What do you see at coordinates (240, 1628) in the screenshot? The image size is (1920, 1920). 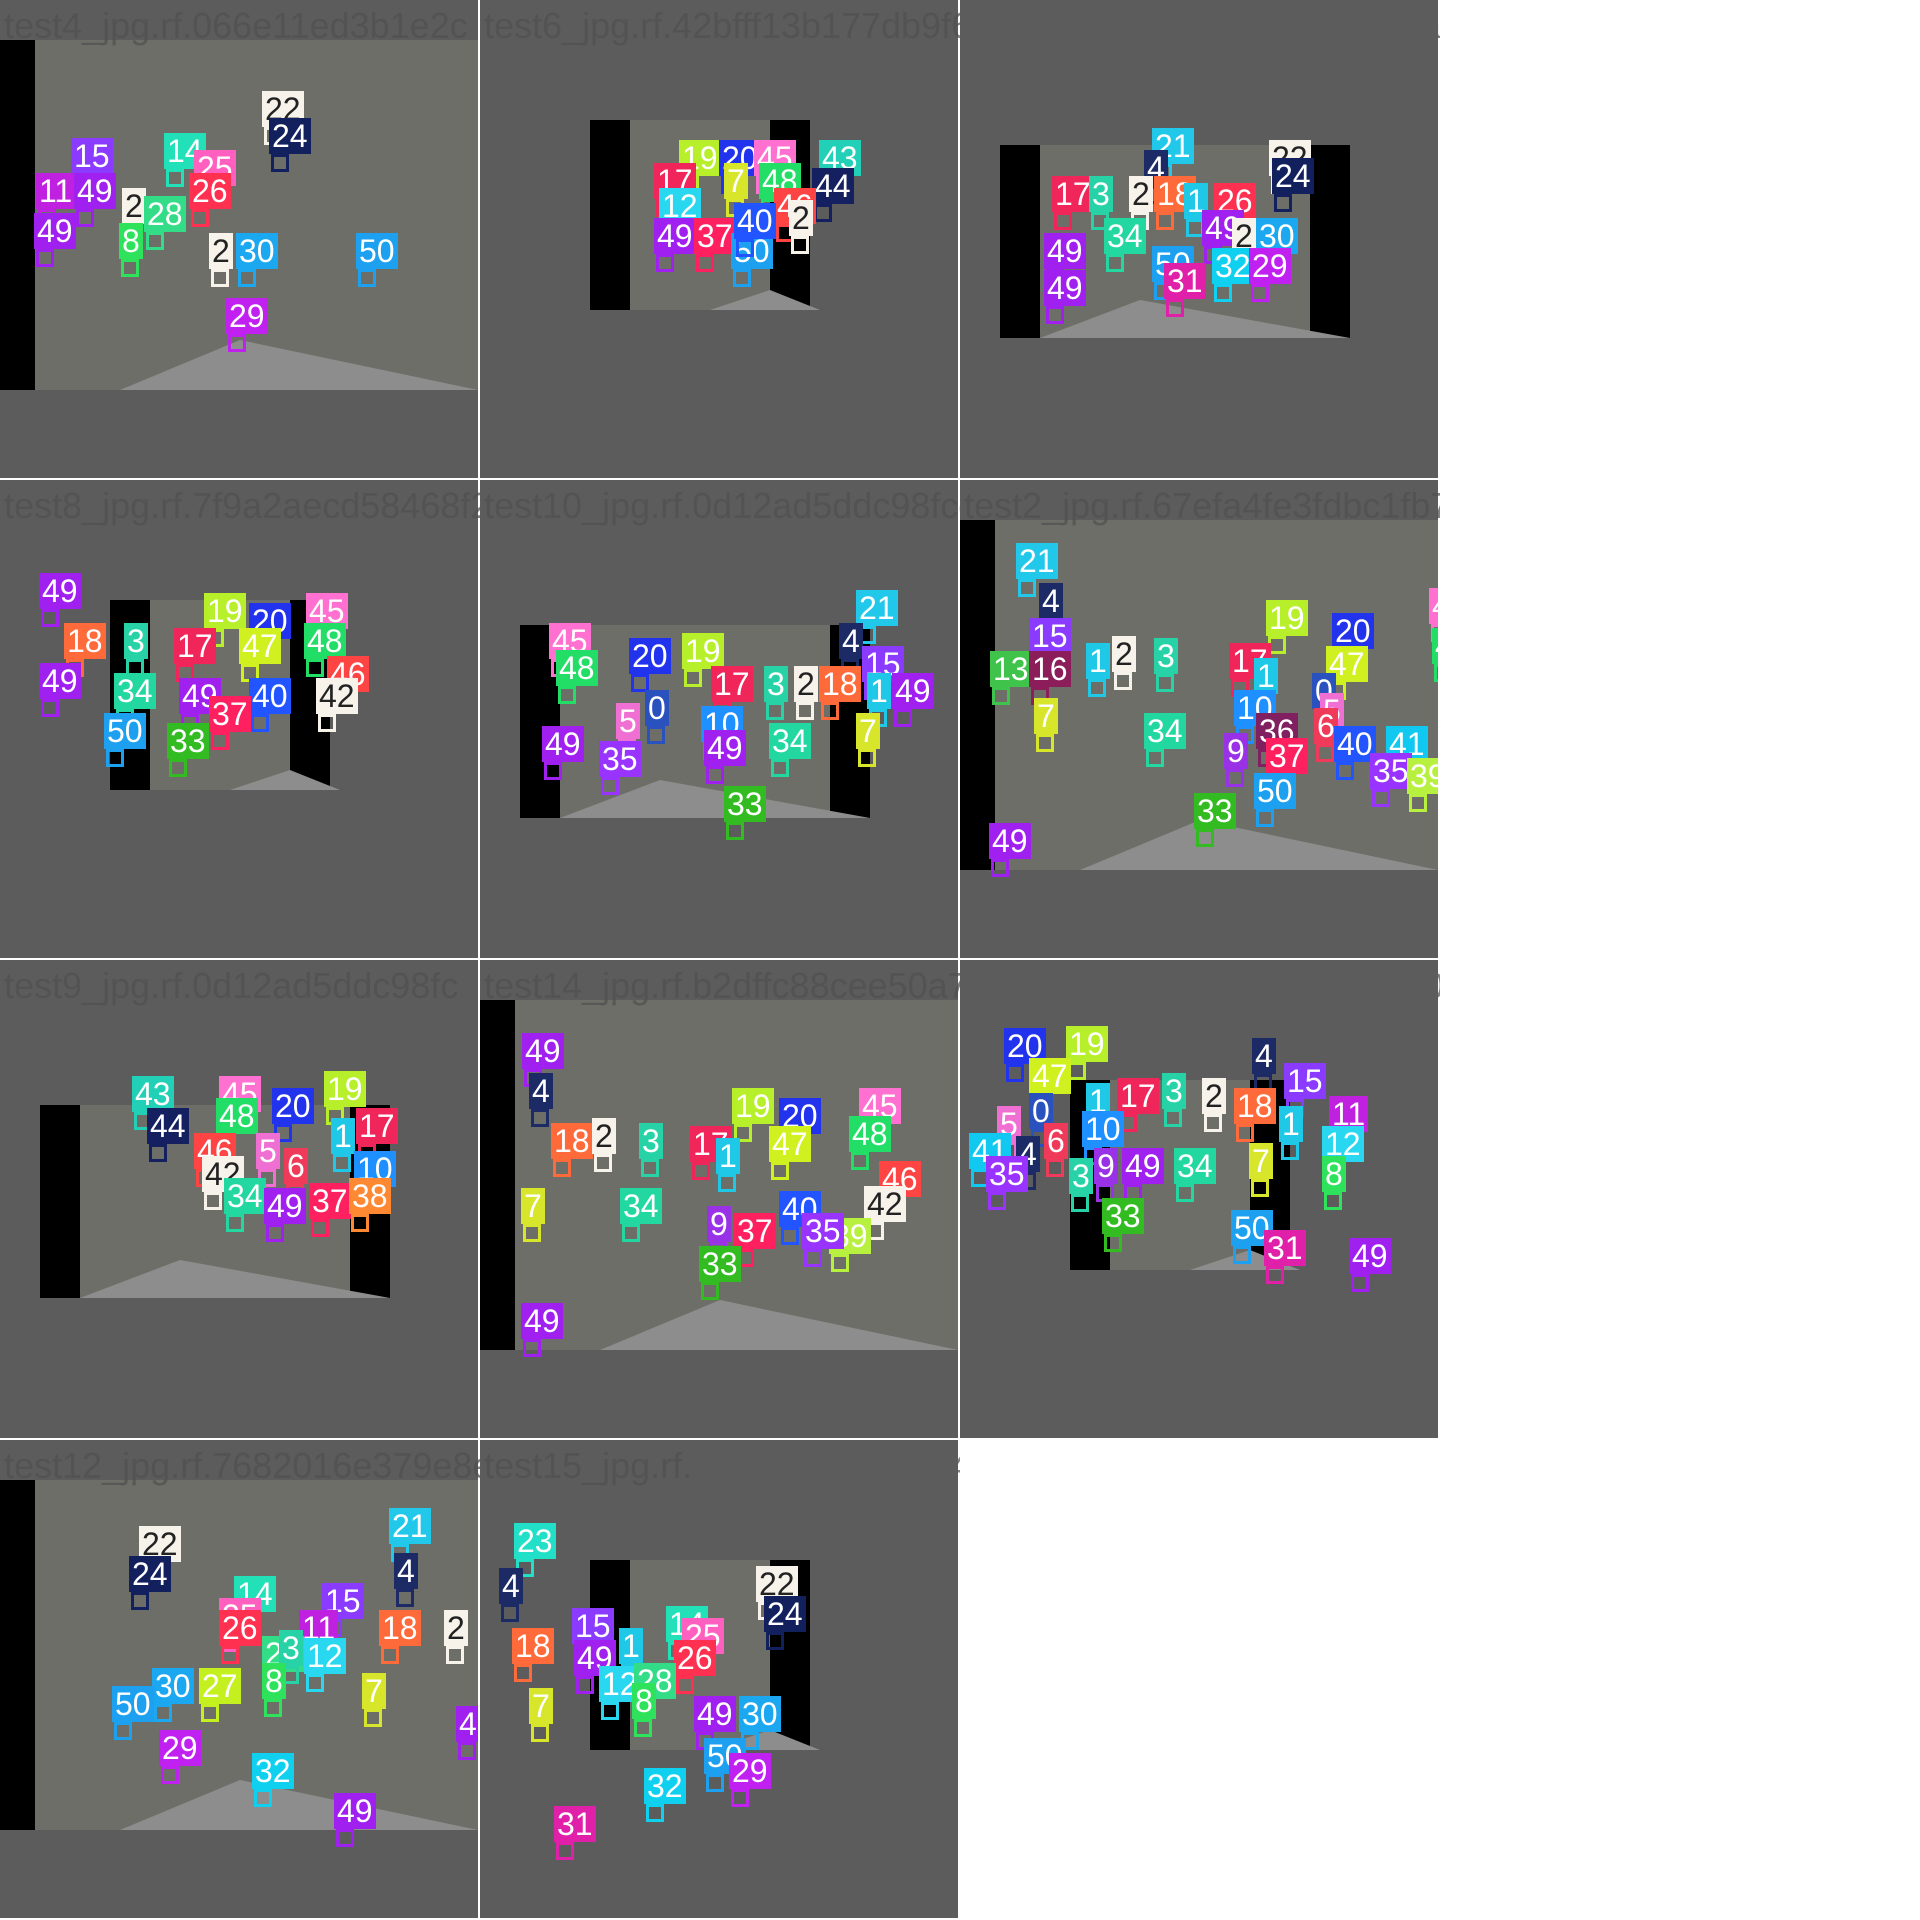 I see `detection-label: 26` at bounding box center [240, 1628].